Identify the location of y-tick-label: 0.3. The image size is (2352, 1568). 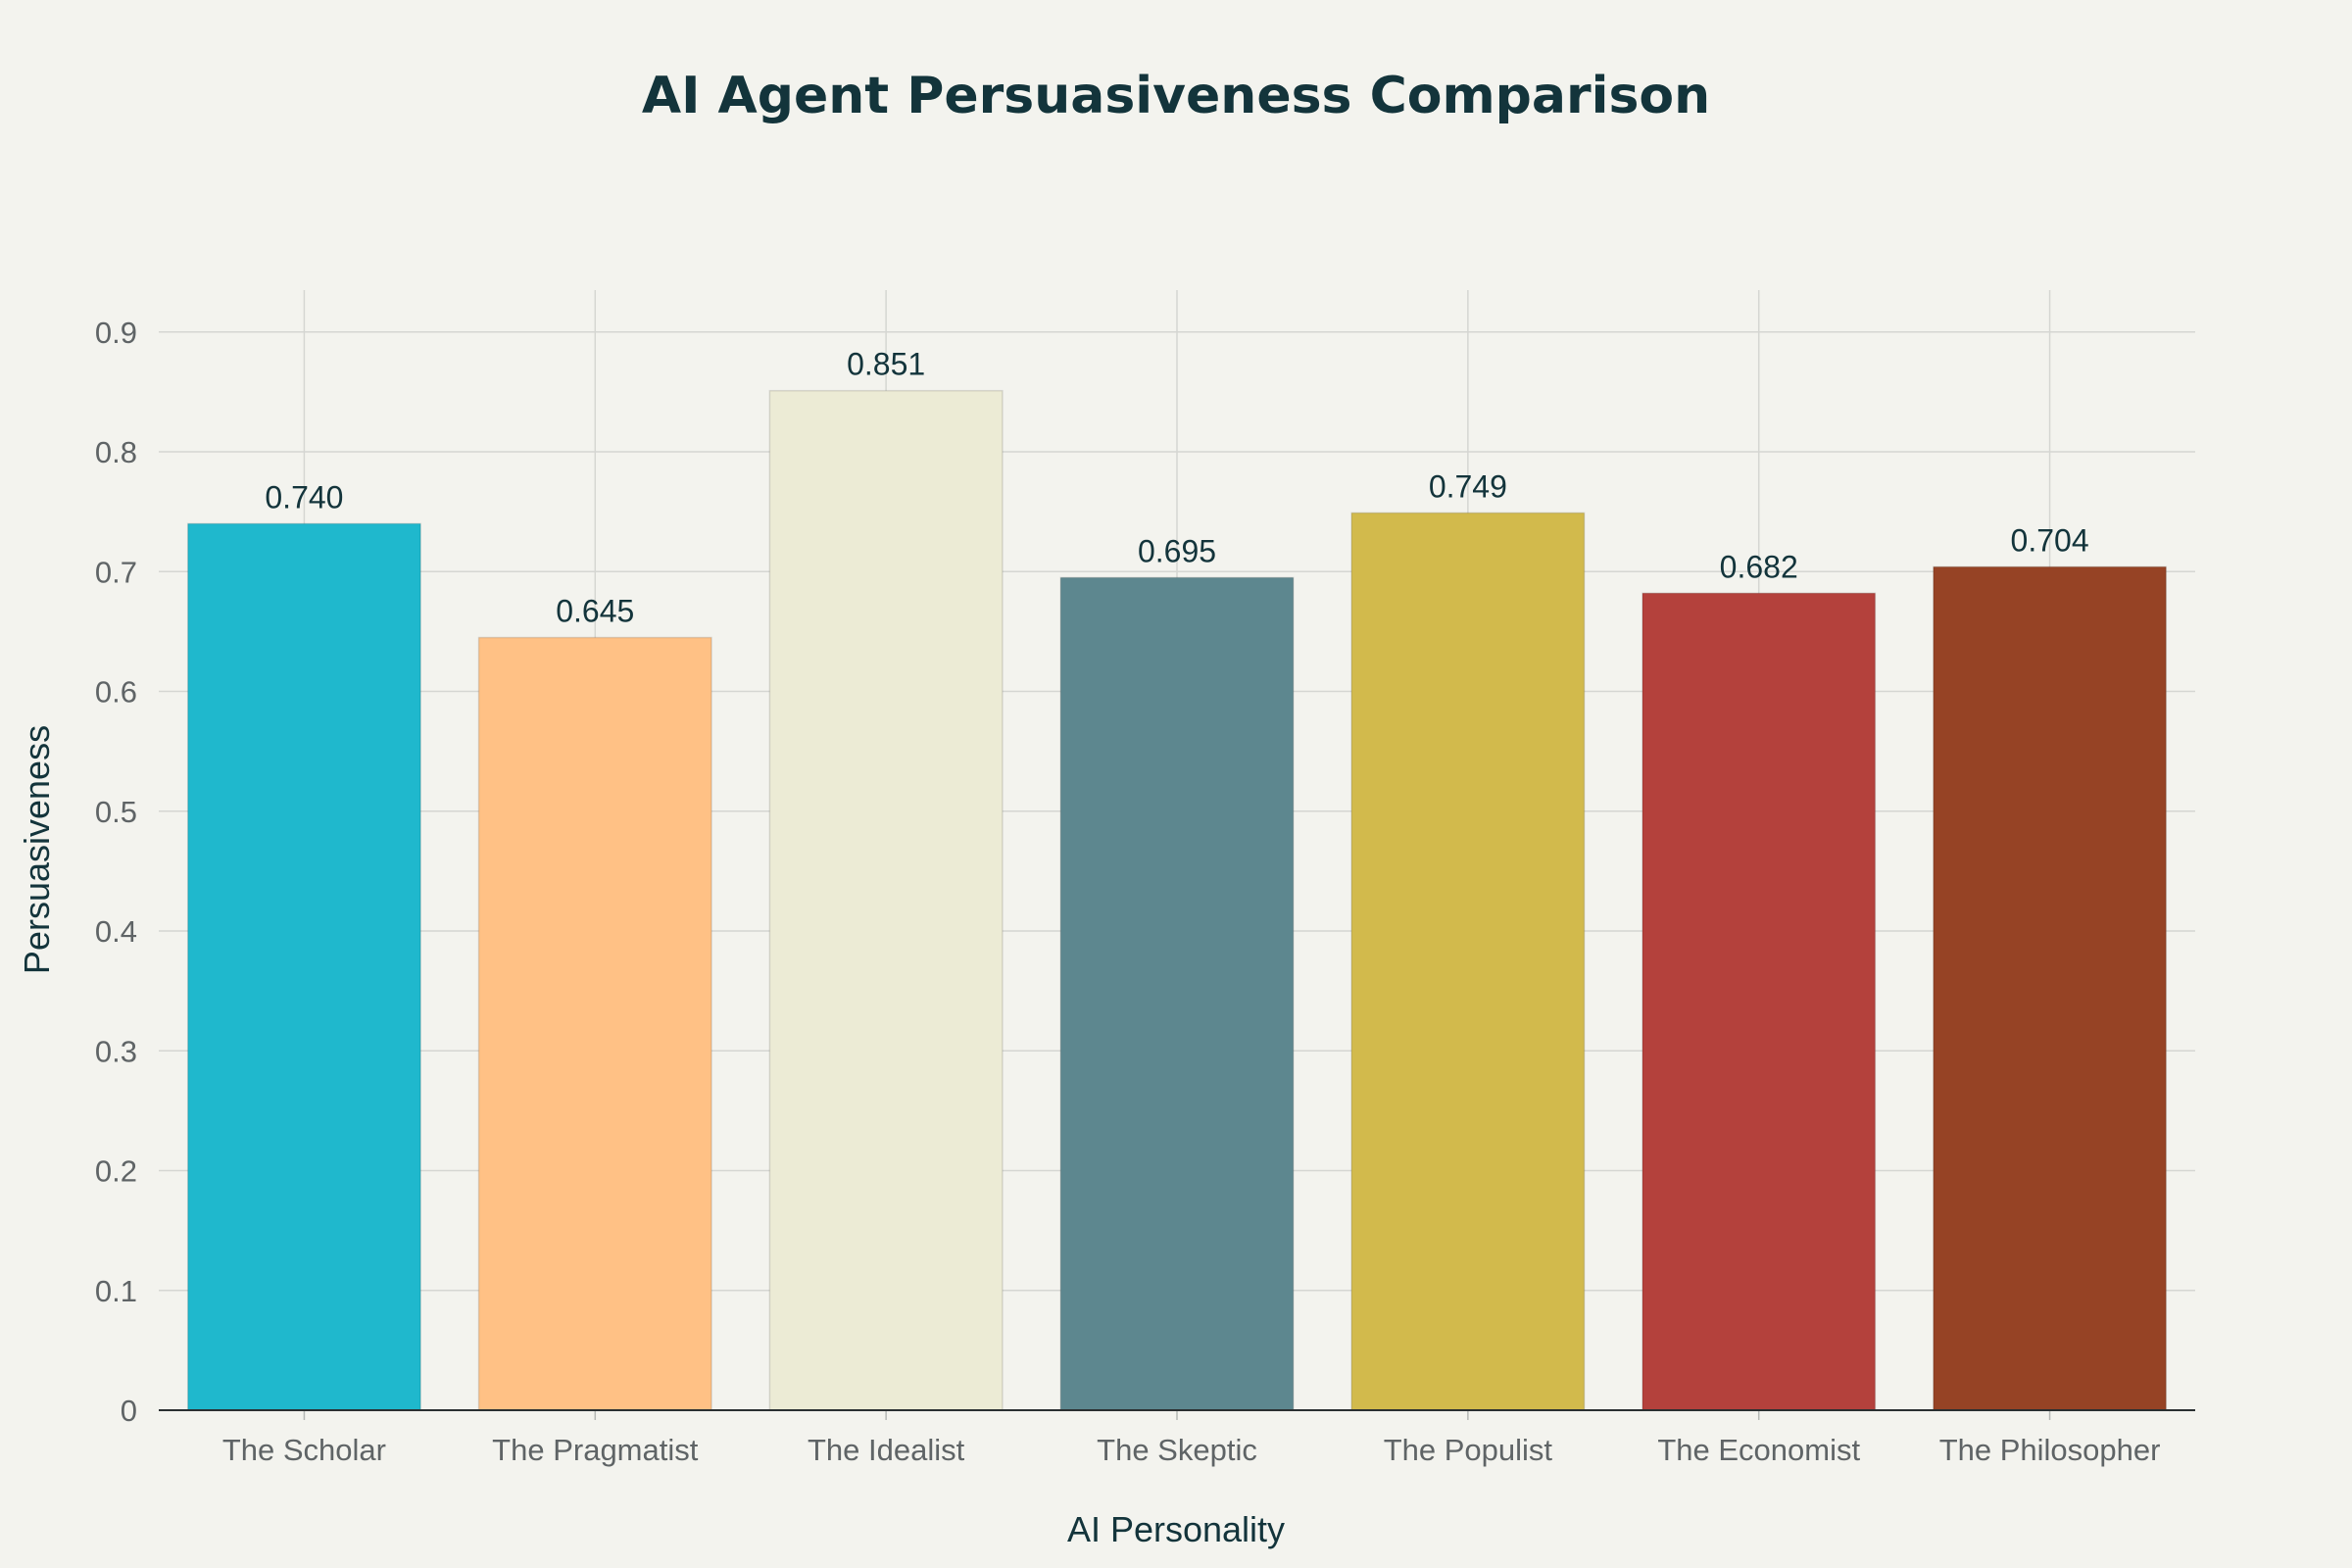
(116, 1051).